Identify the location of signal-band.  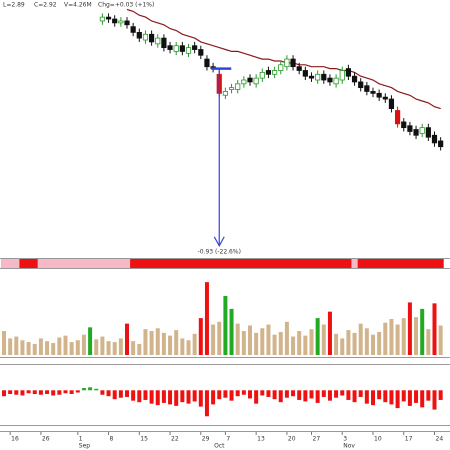
(84, 263).